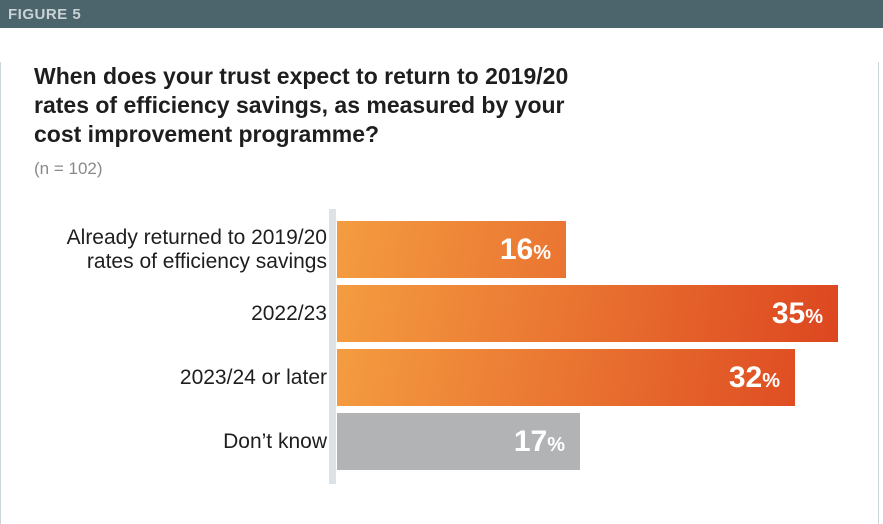 The height and width of the screenshot is (524, 883). I want to click on category-label: 2023/24 or later, so click(180, 377).